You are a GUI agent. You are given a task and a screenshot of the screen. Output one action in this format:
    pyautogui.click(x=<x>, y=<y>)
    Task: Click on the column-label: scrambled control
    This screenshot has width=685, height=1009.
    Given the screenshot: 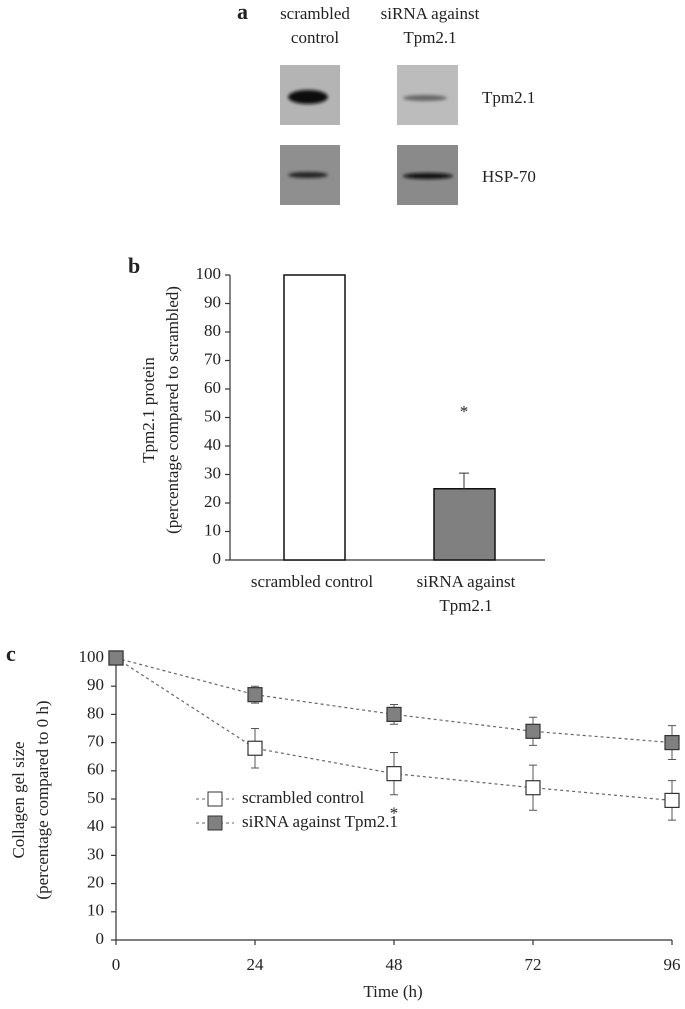 What is the action you would take?
    pyautogui.click(x=315, y=25)
    